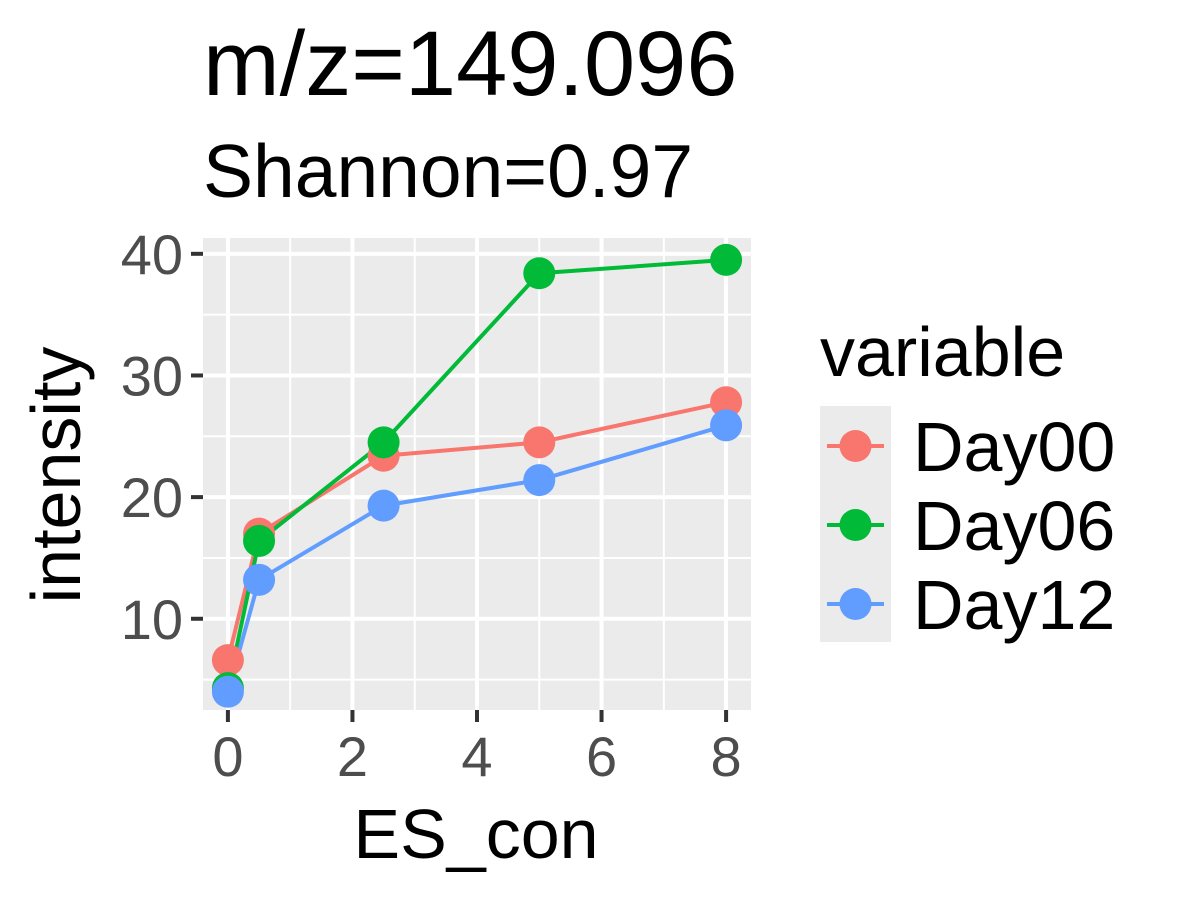  I want to click on legend-title: variable, so click(942, 352).